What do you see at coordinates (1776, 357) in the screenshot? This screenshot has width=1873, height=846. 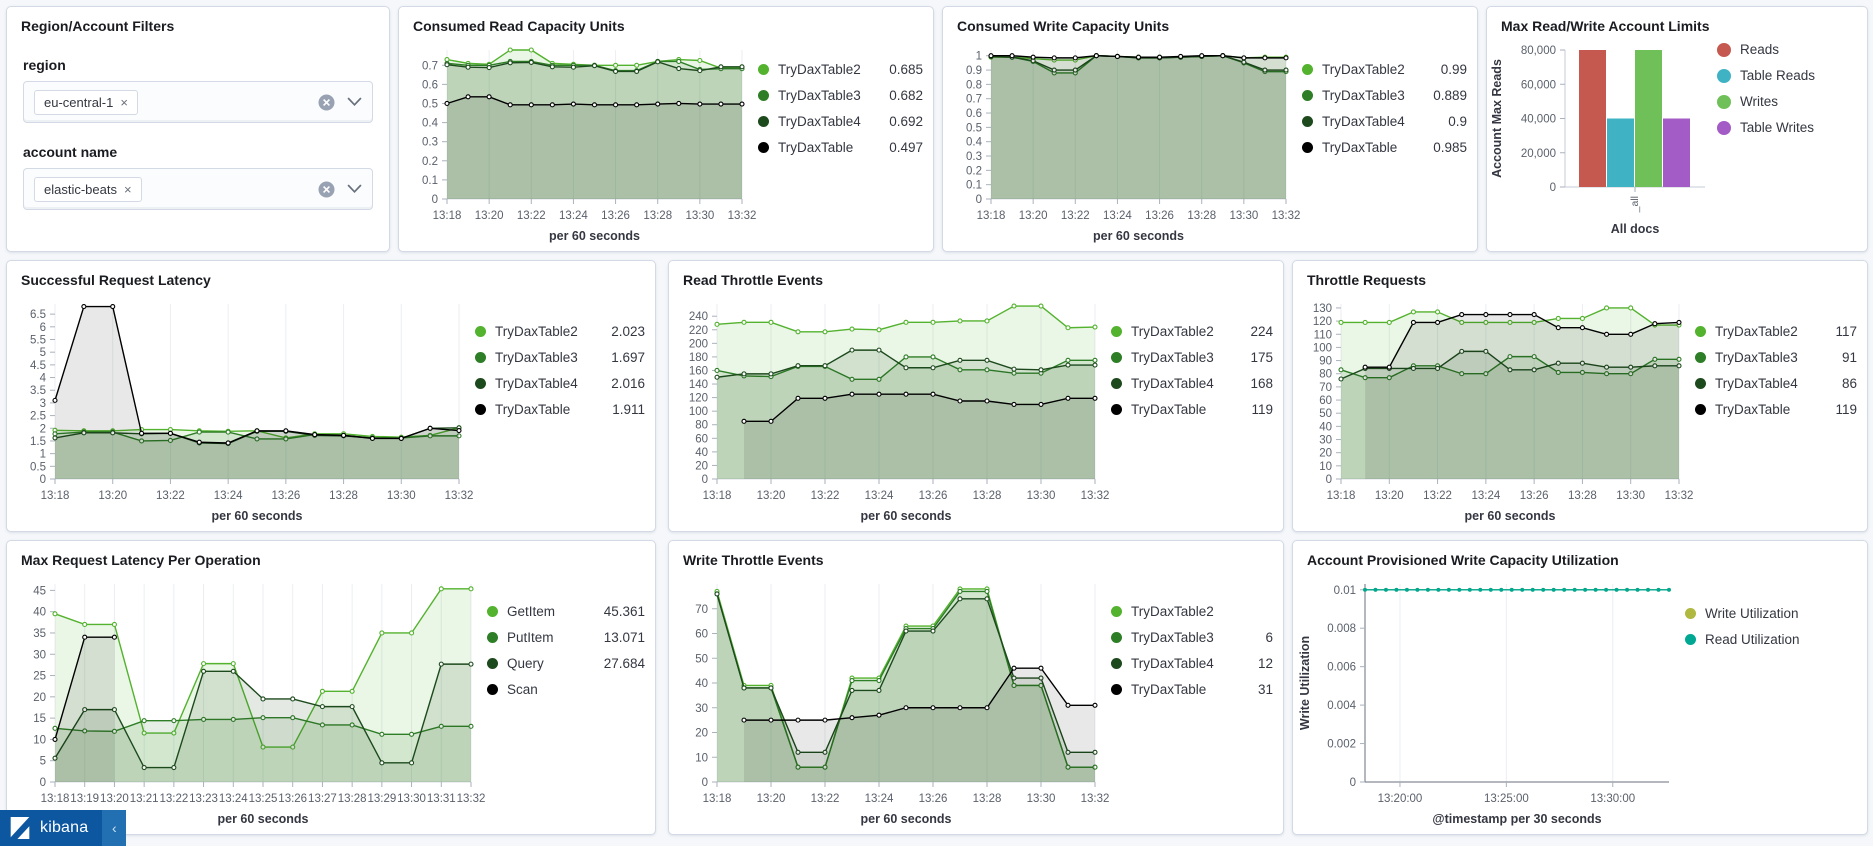 I see `legend-item: TryDaxTable3 91` at bounding box center [1776, 357].